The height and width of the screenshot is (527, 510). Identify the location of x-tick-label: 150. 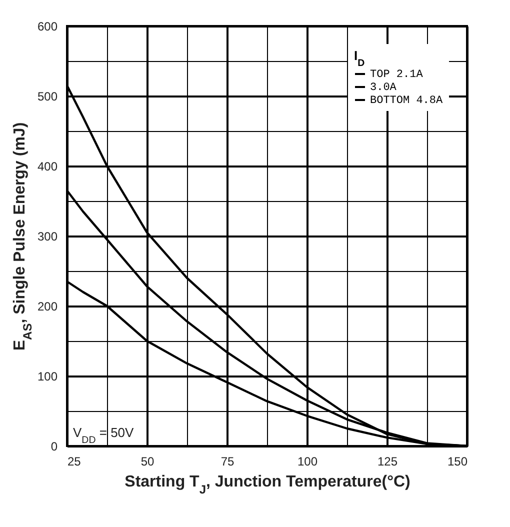
(457, 461).